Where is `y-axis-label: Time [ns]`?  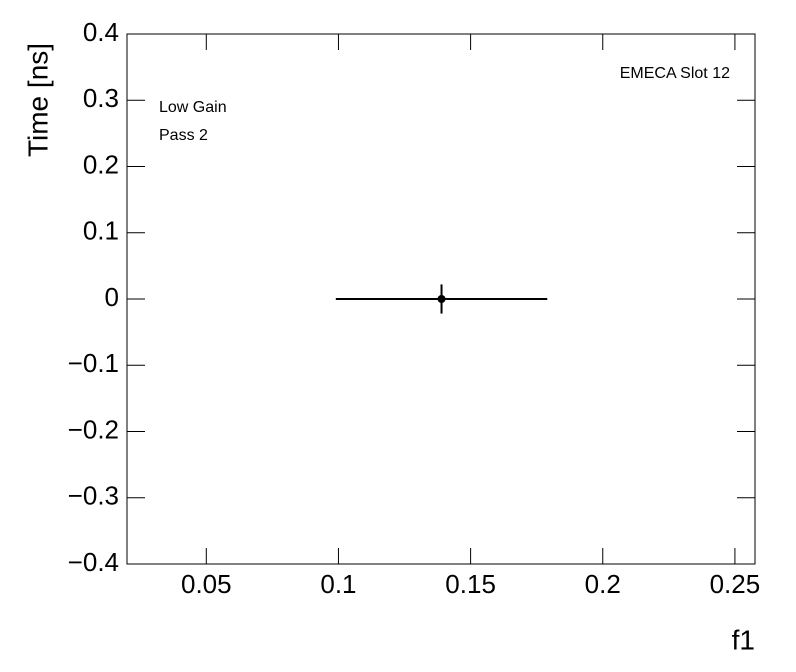 y-axis-label: Time [ns] is located at coordinates (37, 100).